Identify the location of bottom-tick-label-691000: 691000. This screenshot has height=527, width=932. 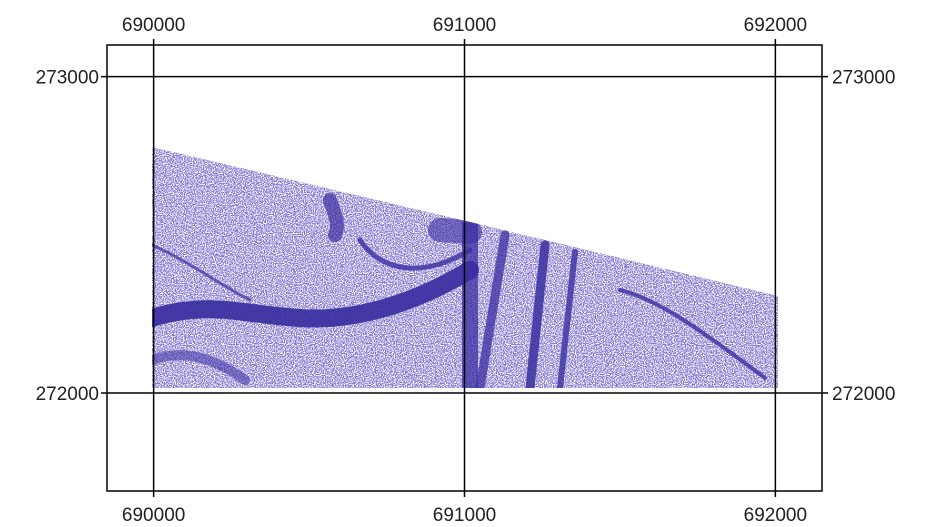
(464, 515).